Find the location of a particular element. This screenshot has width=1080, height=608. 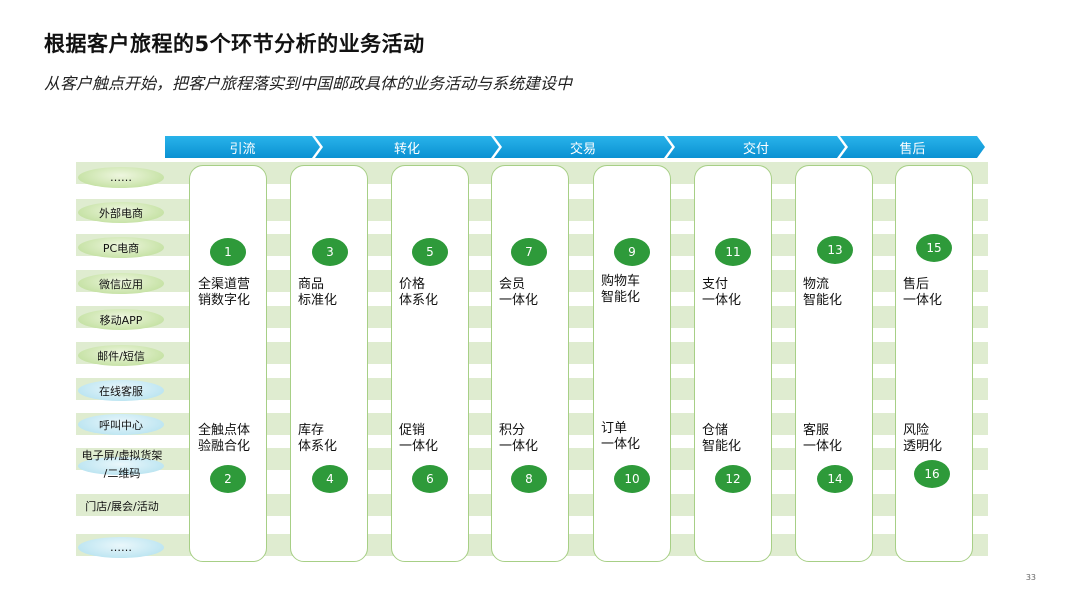

channel-mobile-app: 移动APP is located at coordinates (121, 319).